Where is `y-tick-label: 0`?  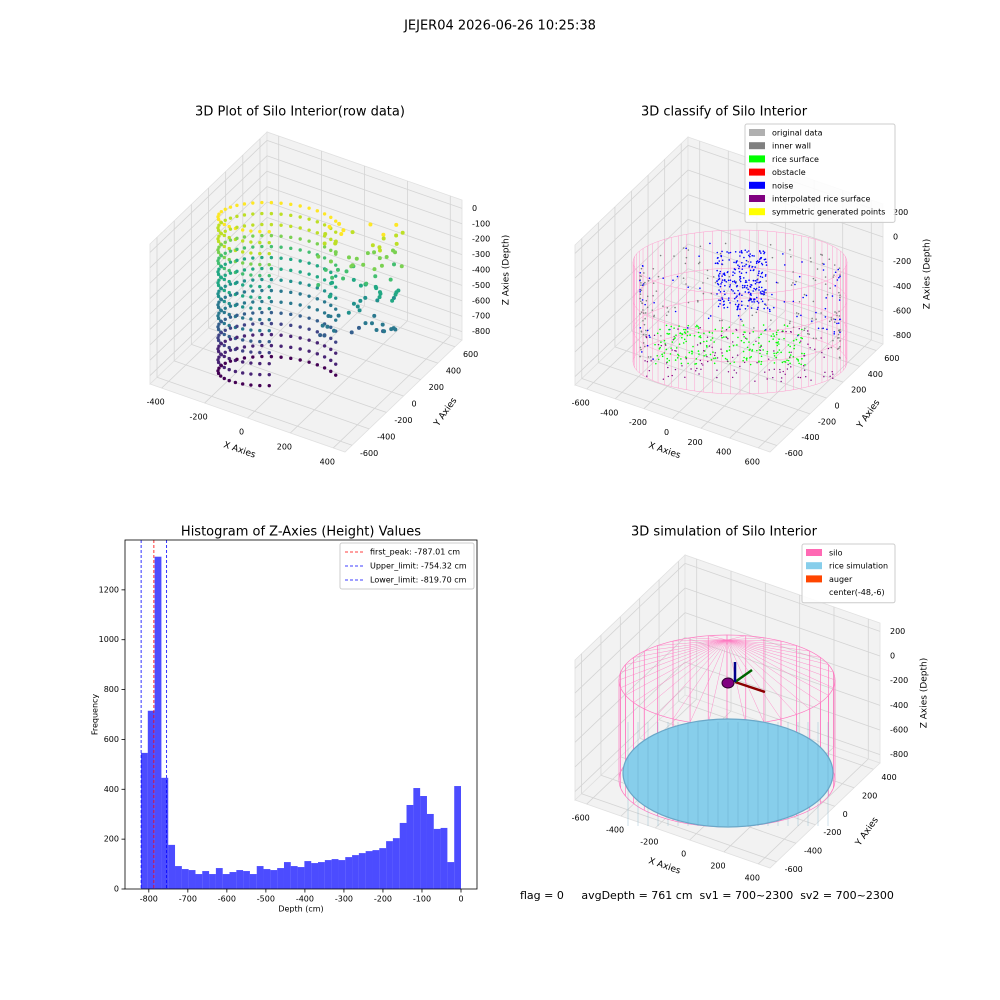 y-tick-label: 0 is located at coordinates (837, 406).